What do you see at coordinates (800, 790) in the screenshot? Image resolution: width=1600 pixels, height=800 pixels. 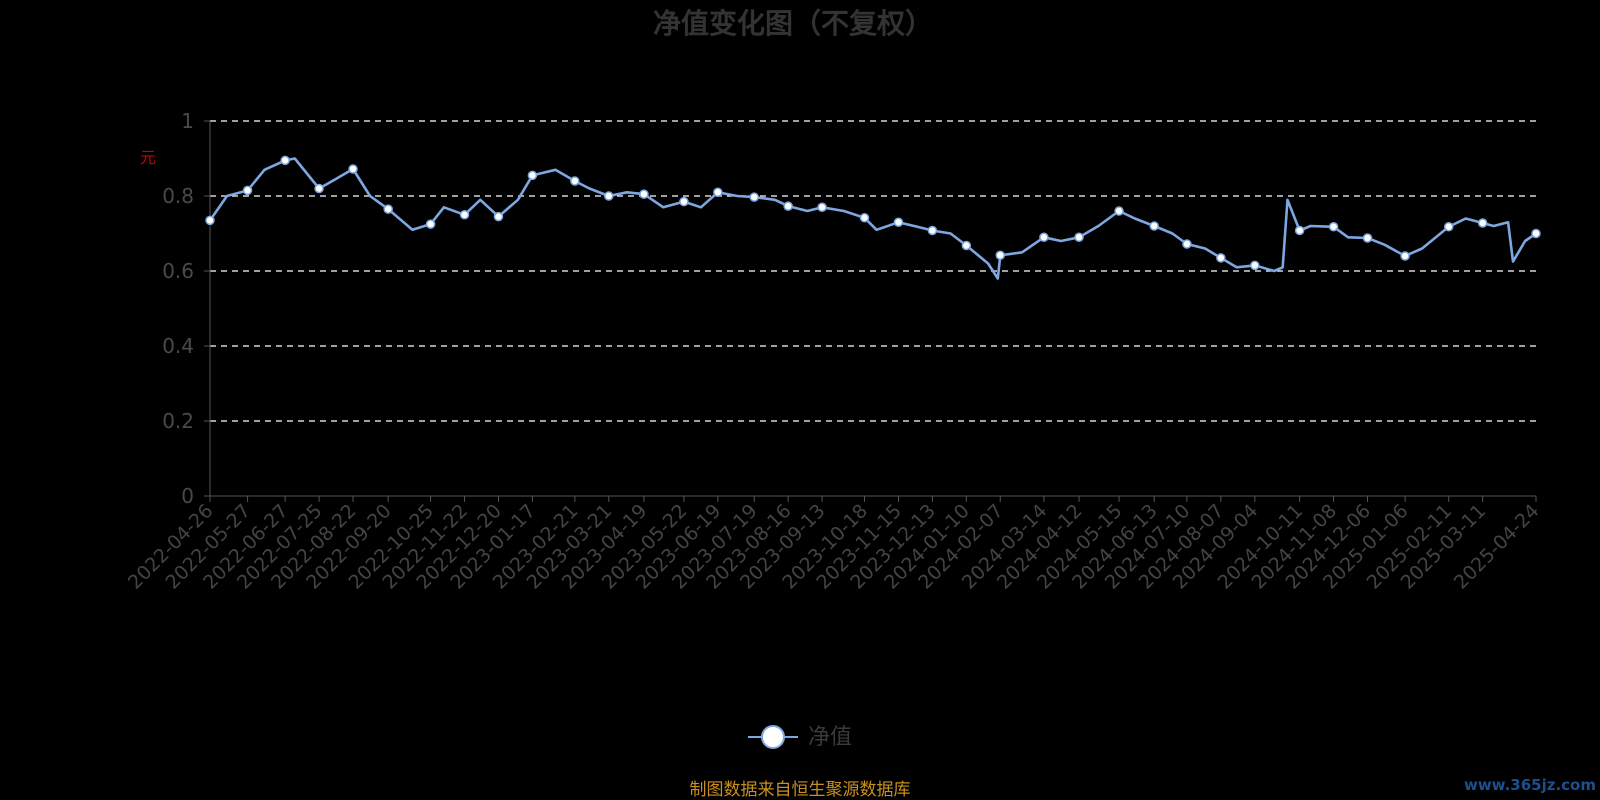 I see `data-source-note: 制图数据来自恒生聚源数据库` at bounding box center [800, 790].